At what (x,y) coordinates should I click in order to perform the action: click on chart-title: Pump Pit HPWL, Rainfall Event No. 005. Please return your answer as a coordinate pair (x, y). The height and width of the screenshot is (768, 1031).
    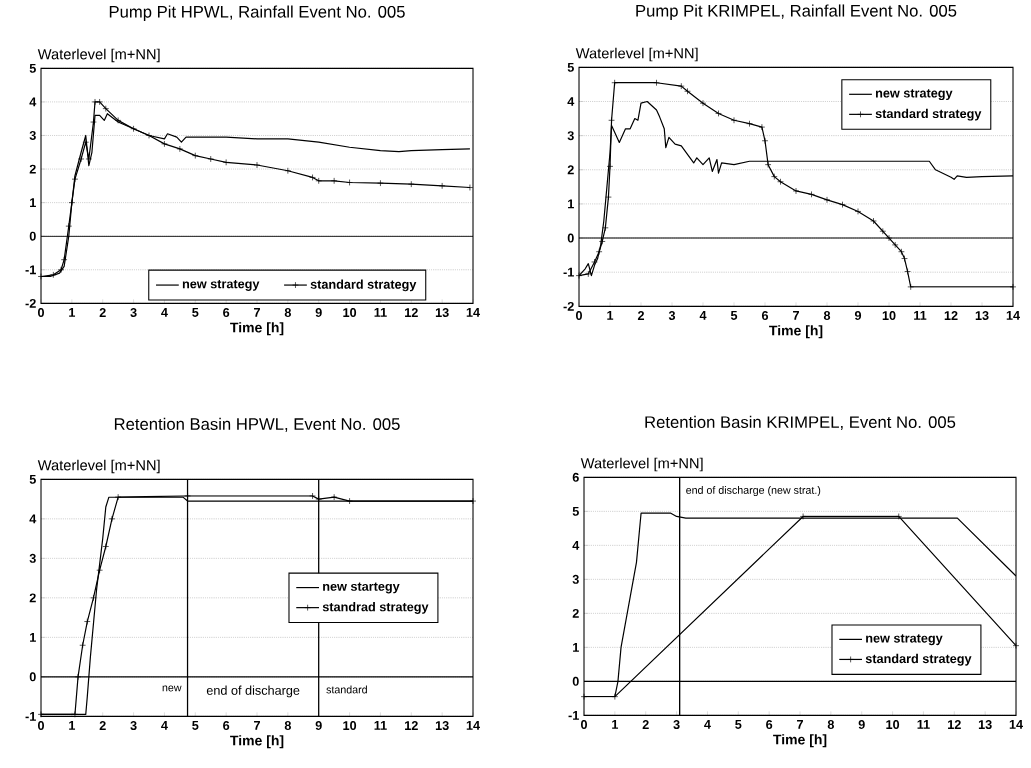
    Looking at the image, I should click on (257, 13).